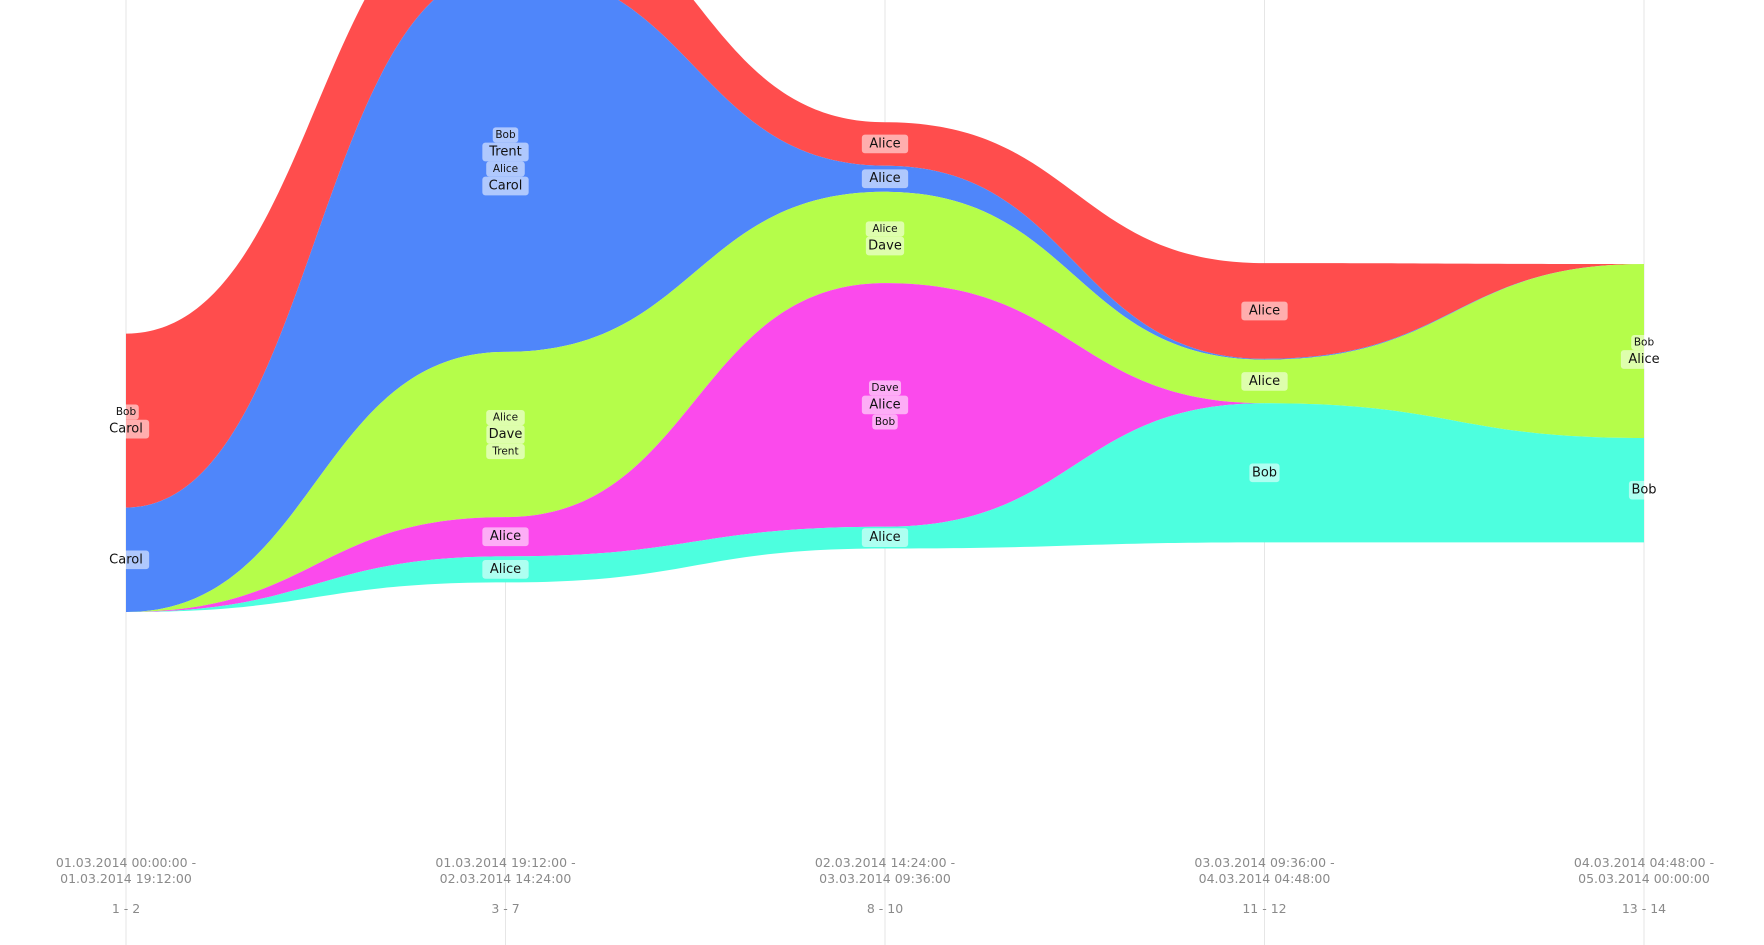 This screenshot has width=1764, height=945. I want to click on axis-range-start: 02.03.2014 14:24:00 -, so click(885, 862).